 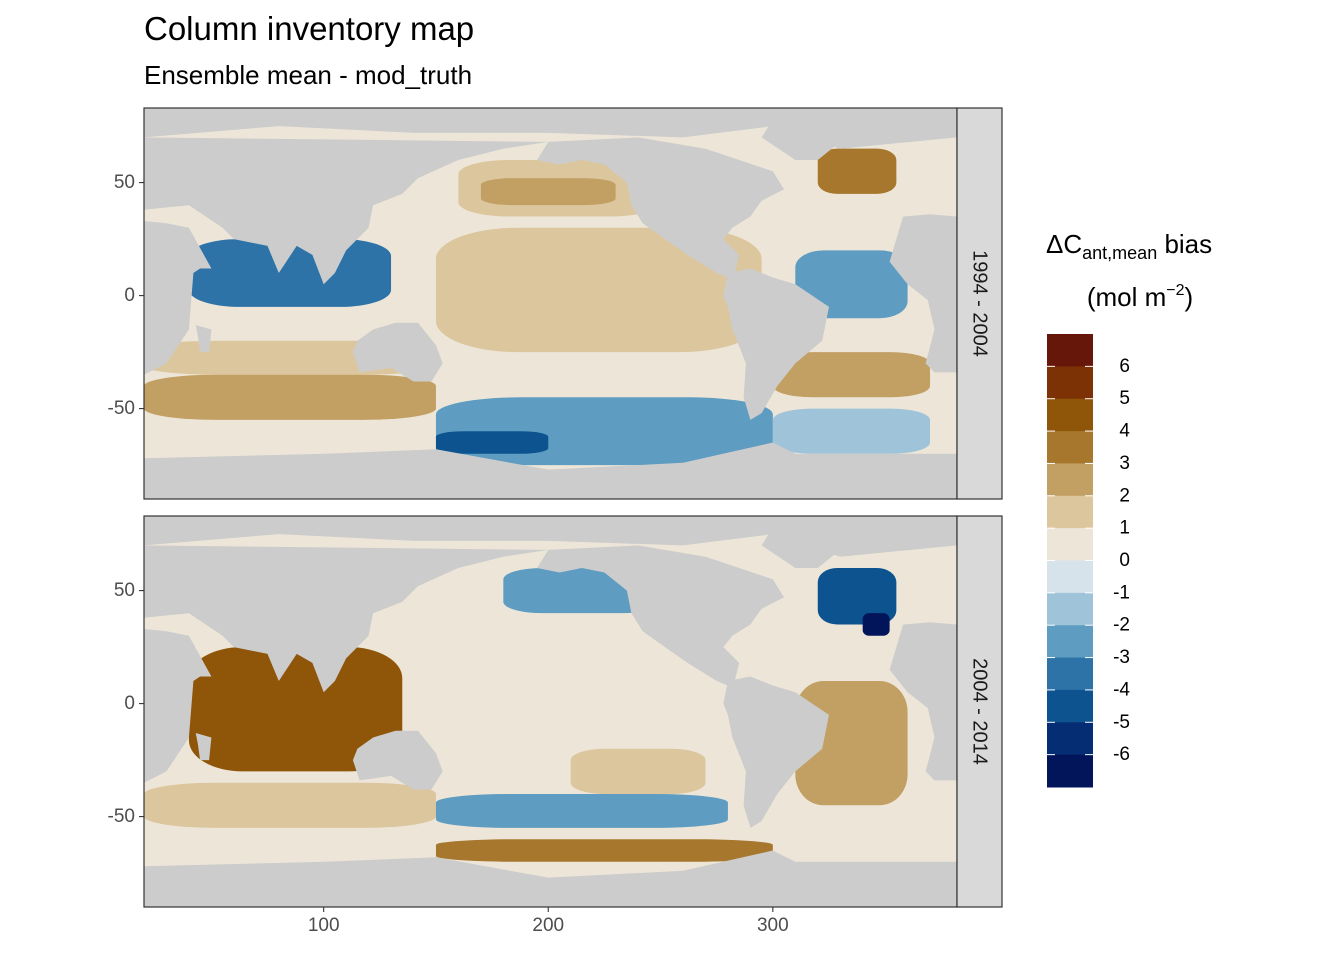 I want to click on legend-label: -4, so click(x=1121, y=689).